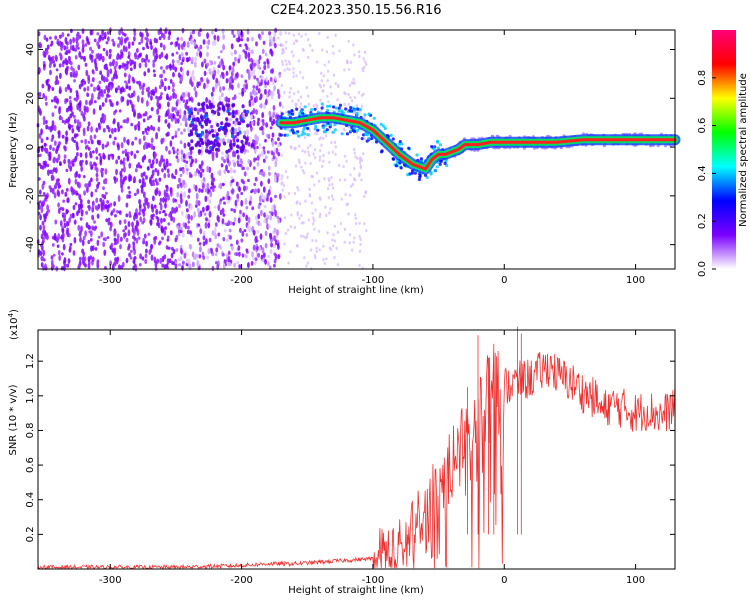 This screenshot has width=750, height=600. Describe the element at coordinates (241, 580) in the screenshot. I see `x-tick-label: -200` at that location.